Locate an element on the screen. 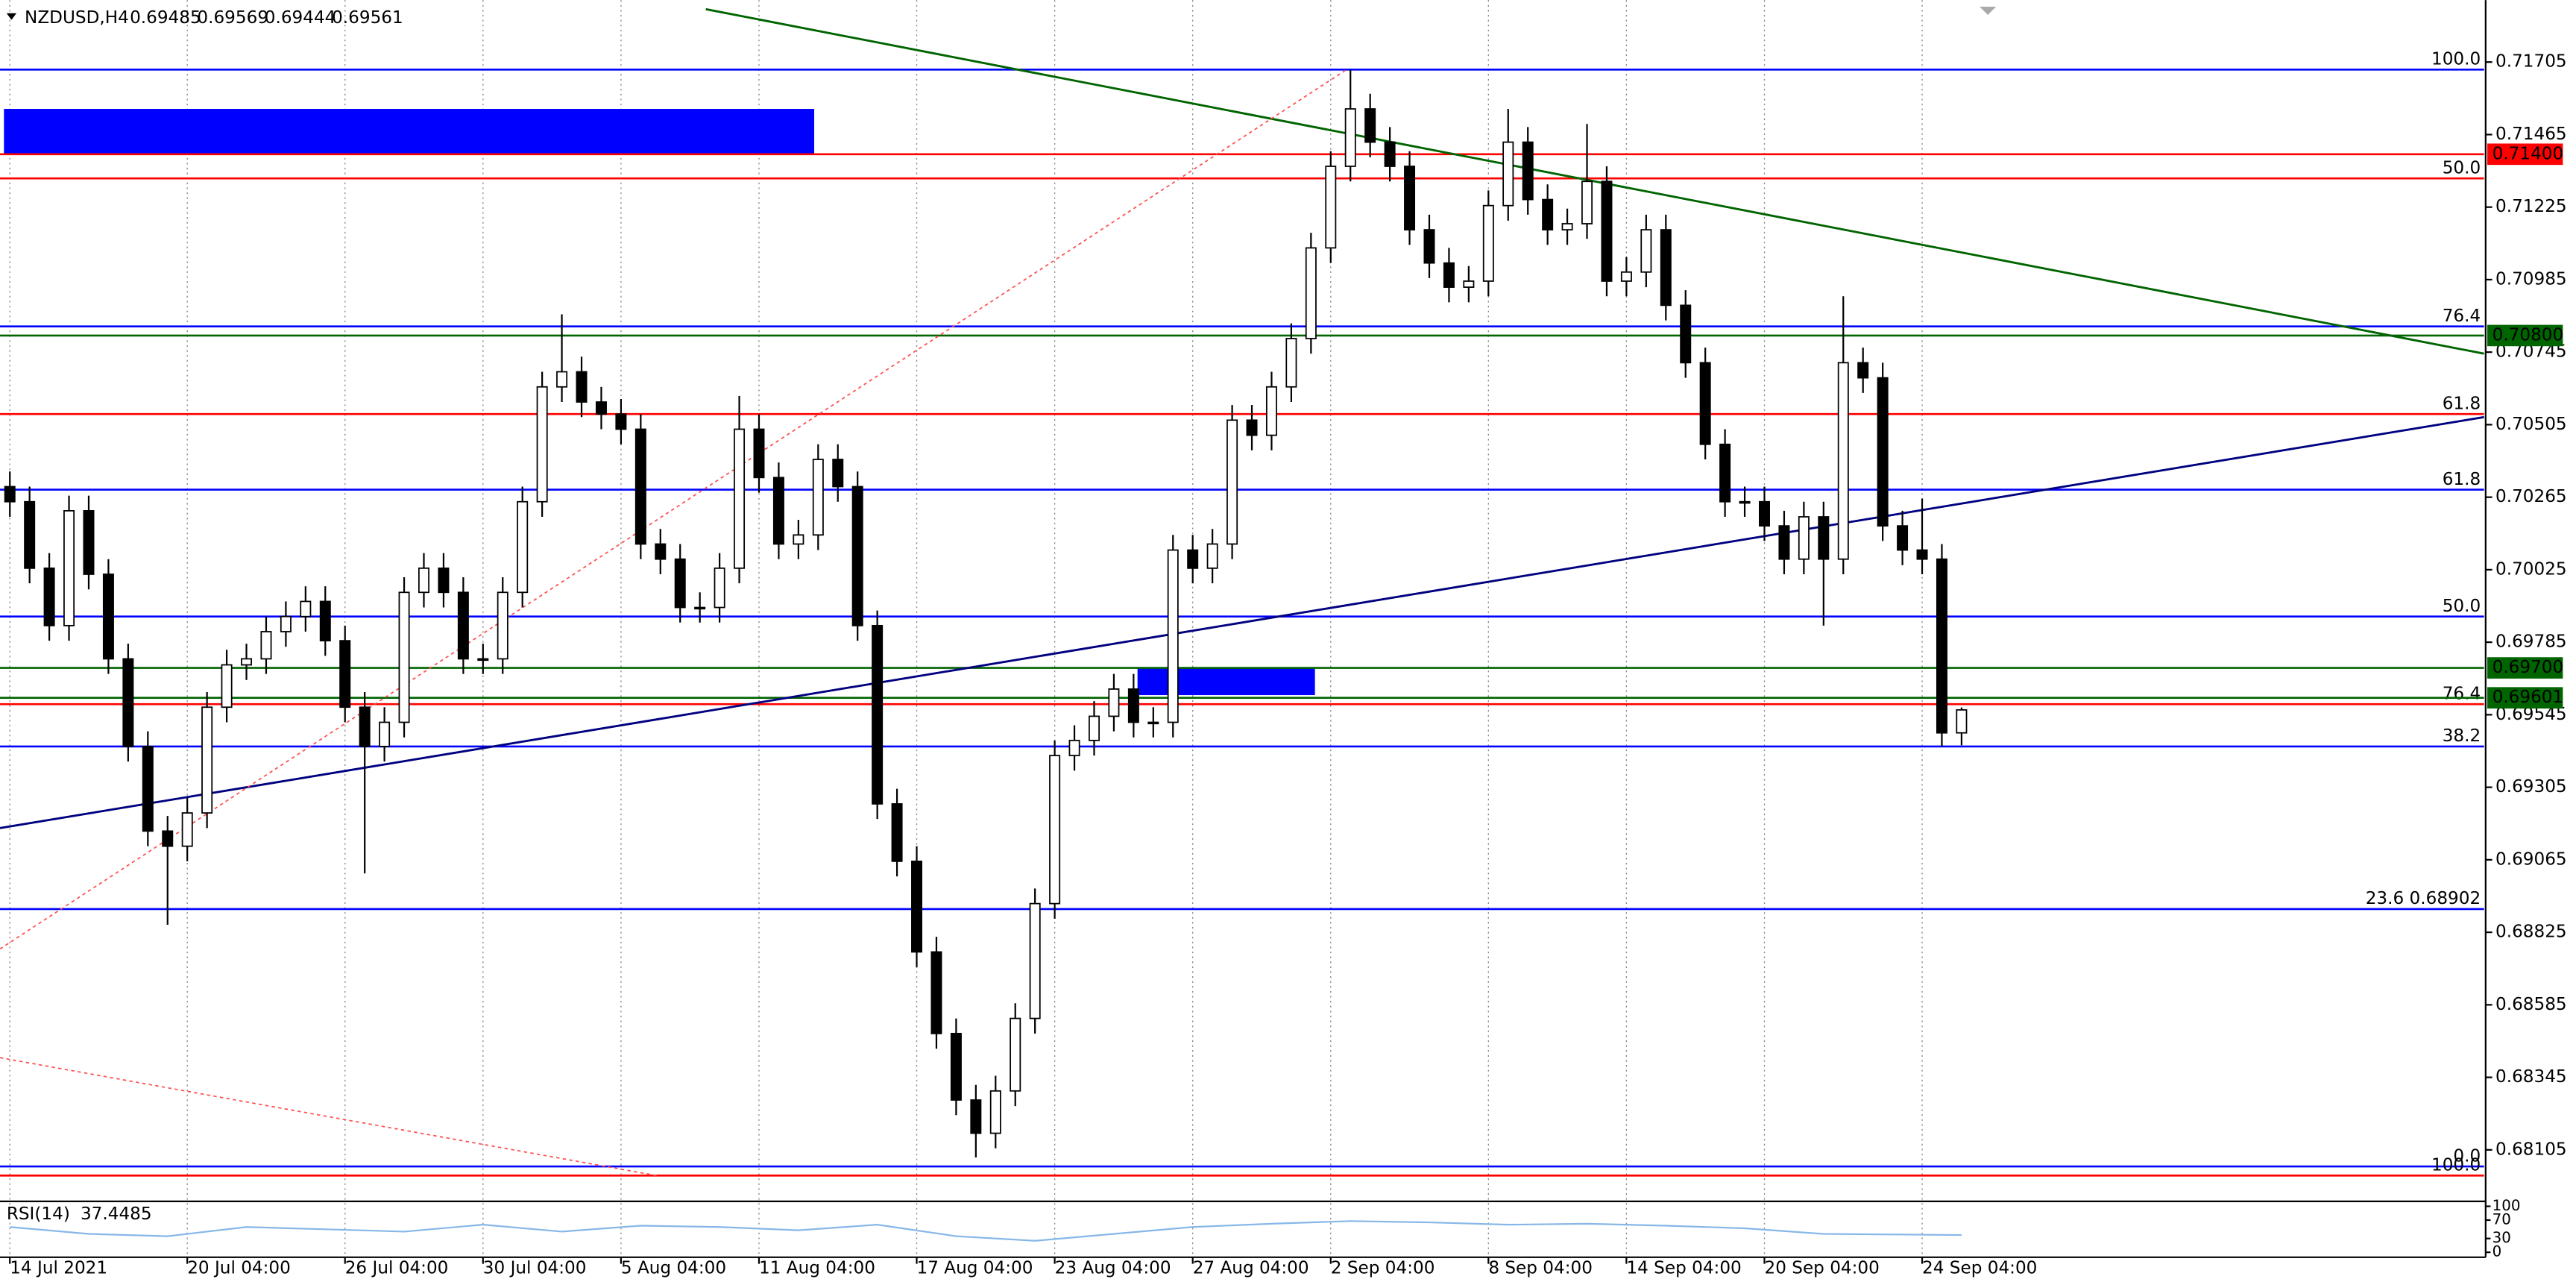  x-tick-label: 2 Sep 04:00 is located at coordinates (1383, 1268).